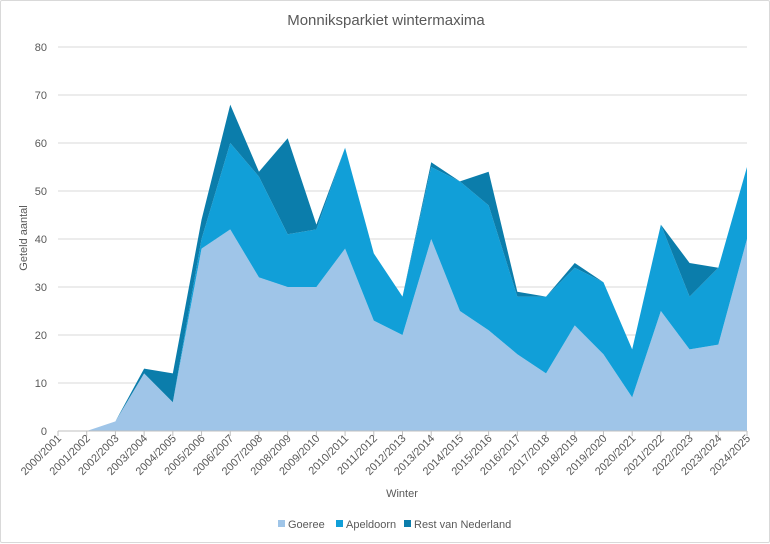  I want to click on y-tick-label: 60, so click(41, 144).